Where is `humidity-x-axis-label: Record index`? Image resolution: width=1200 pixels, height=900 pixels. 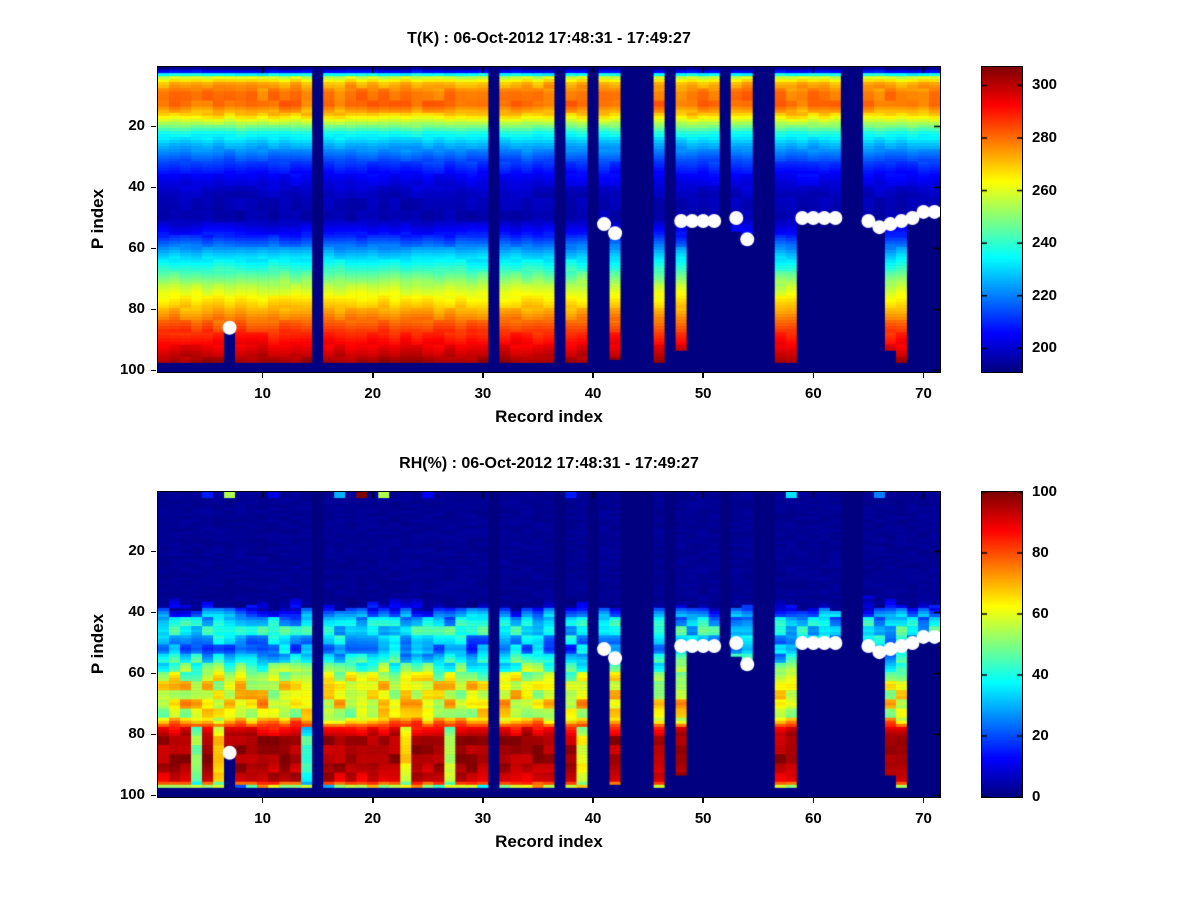
humidity-x-axis-label: Record index is located at coordinates (549, 841).